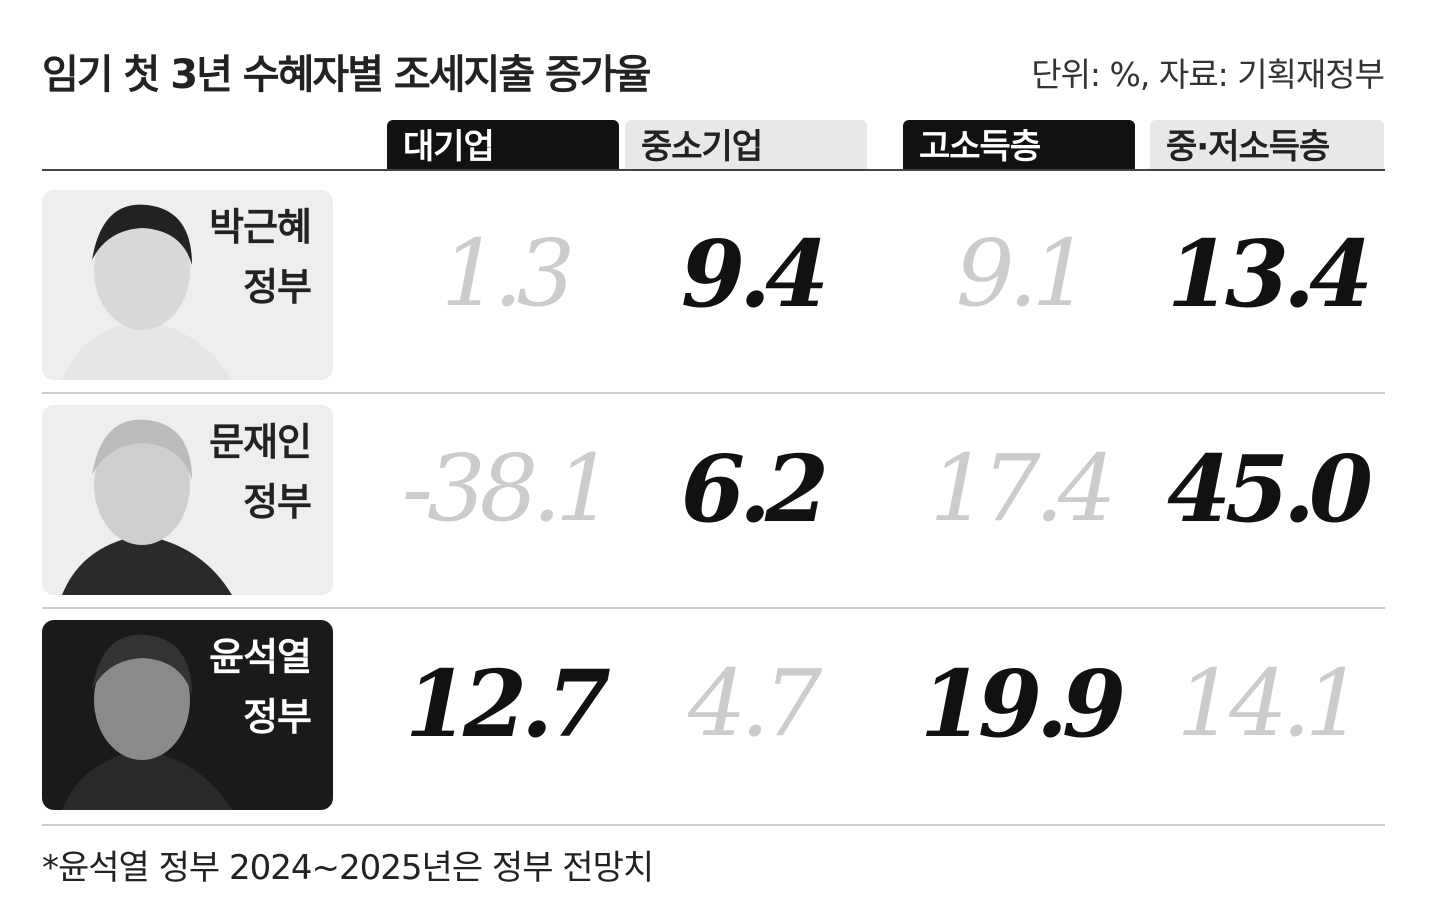 The width and height of the screenshot is (1446, 916). Describe the element at coordinates (1270, 703) in the screenshot. I see `cell-value: 14.1` at that location.